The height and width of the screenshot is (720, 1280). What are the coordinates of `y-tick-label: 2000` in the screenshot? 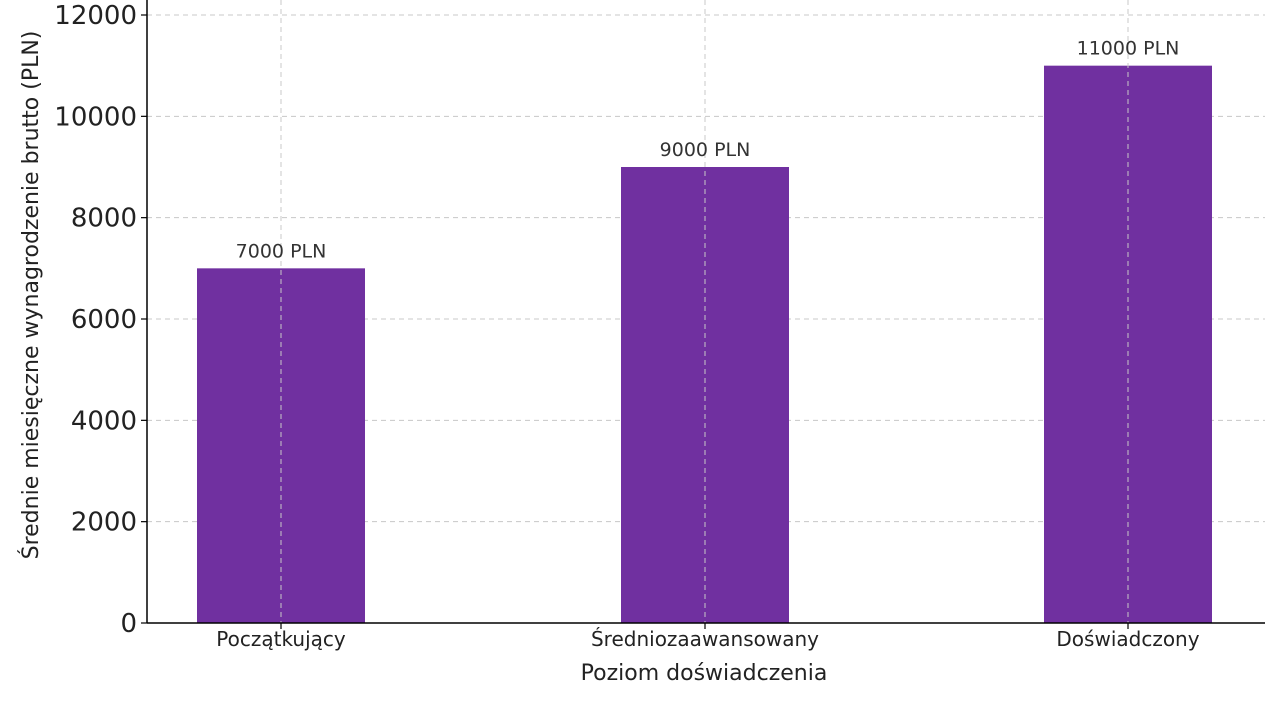 It's located at (104, 523).